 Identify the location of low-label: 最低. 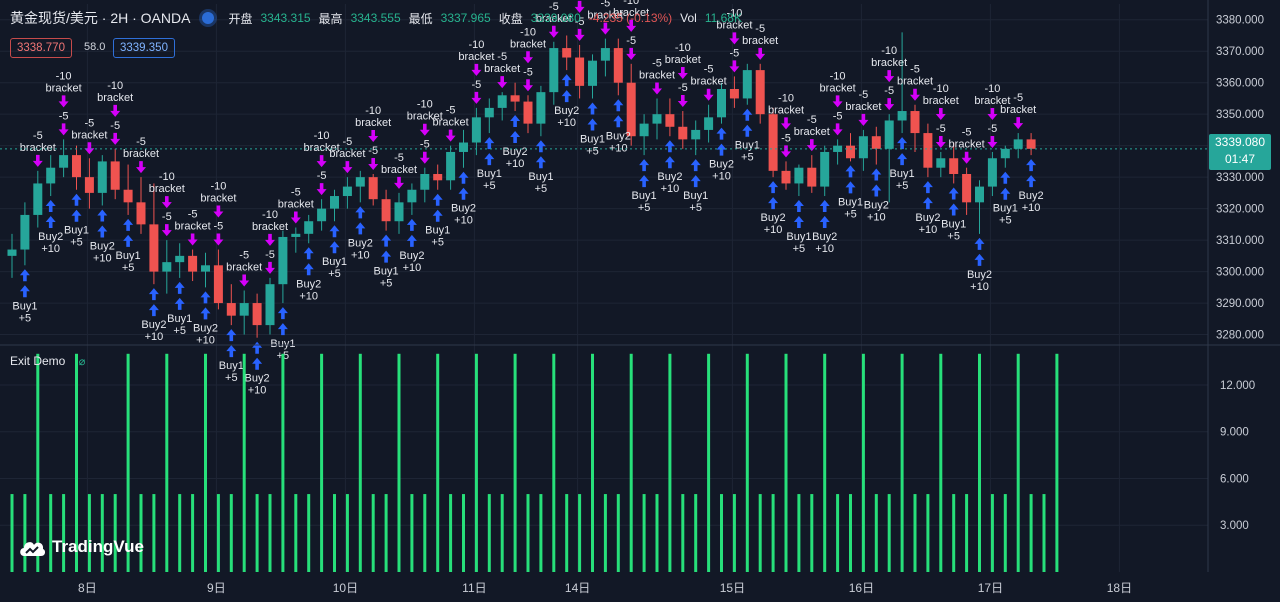
(420, 18).